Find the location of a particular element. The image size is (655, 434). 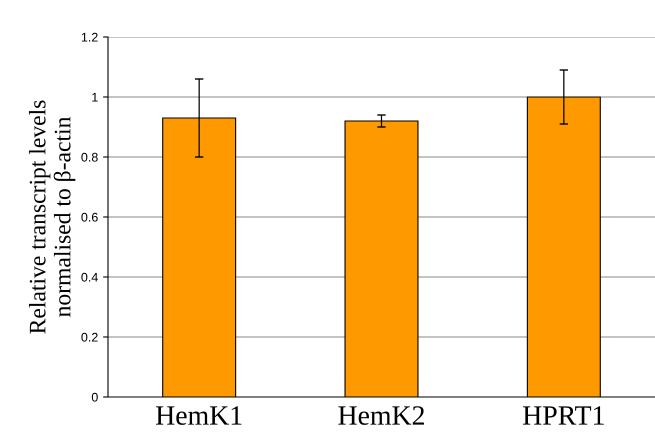

x-tick-label: HemK2 is located at coordinates (381, 415).